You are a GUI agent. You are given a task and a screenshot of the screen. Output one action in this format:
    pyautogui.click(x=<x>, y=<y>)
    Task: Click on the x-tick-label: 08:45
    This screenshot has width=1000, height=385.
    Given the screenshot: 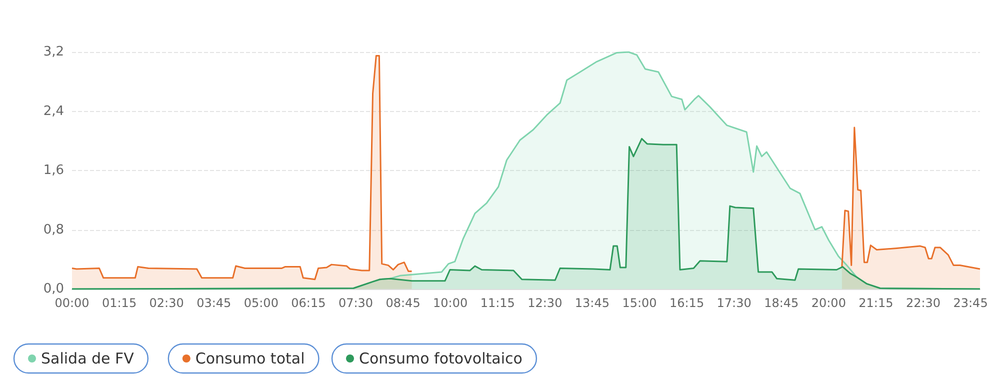 What is the action you would take?
    pyautogui.click(x=403, y=303)
    